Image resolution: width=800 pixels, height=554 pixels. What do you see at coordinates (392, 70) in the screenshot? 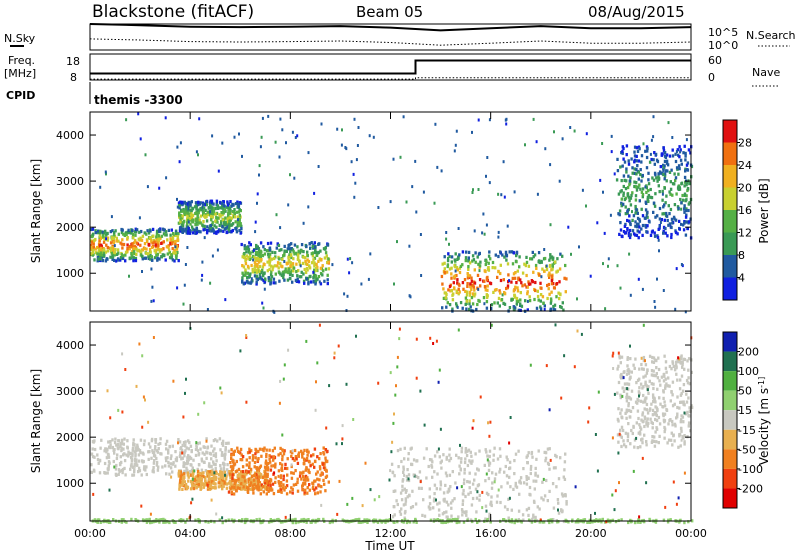
I see `frequency-panel: Freq. [MHz] 18 8 60 0 Nave` at bounding box center [392, 70].